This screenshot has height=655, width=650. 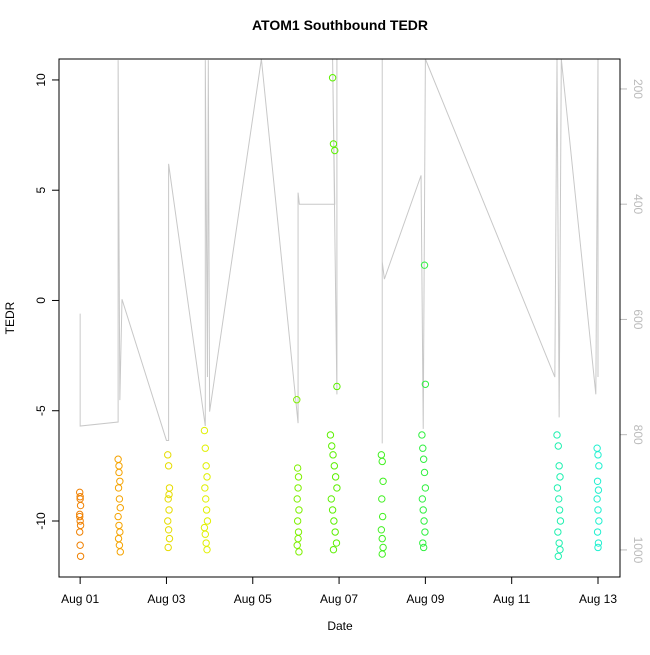 What do you see at coordinates (638, 550) in the screenshot?
I see `y2-tick-label: 1000` at bounding box center [638, 550].